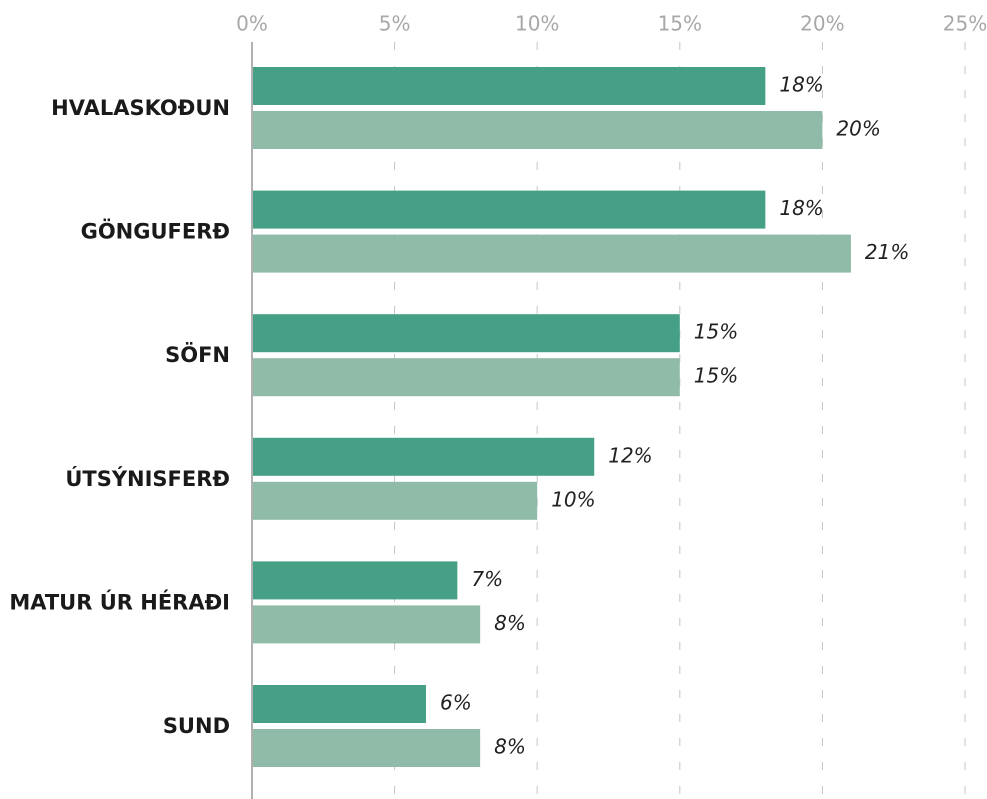 The height and width of the screenshot is (799, 987). I want to click on category-label: SUND, so click(196, 726).